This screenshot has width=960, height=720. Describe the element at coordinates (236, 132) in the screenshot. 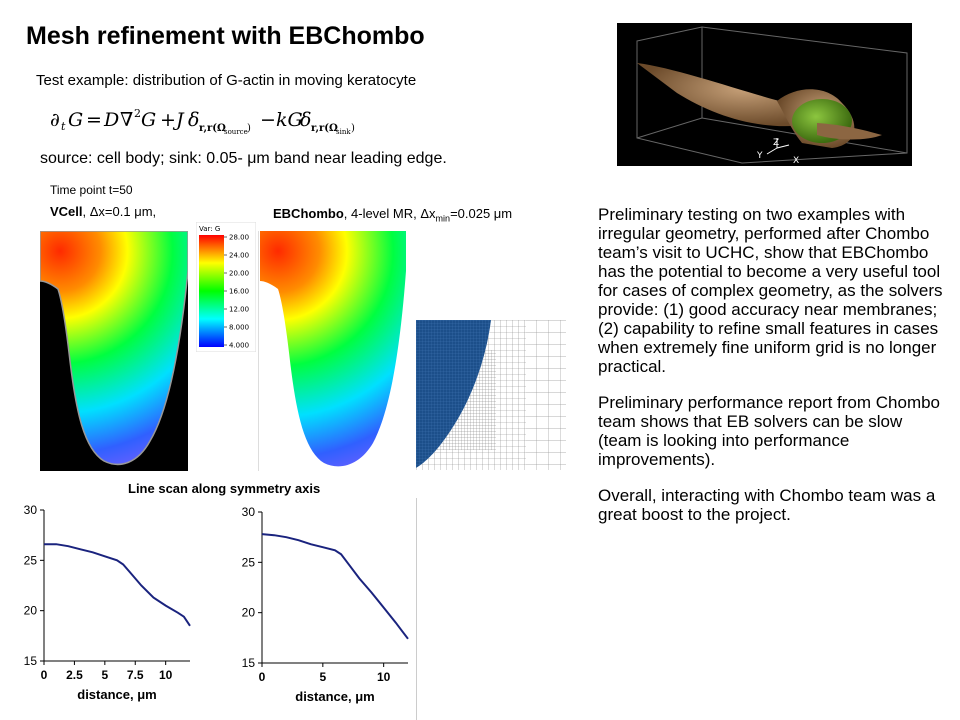

I see `svg-text: source` at that location.